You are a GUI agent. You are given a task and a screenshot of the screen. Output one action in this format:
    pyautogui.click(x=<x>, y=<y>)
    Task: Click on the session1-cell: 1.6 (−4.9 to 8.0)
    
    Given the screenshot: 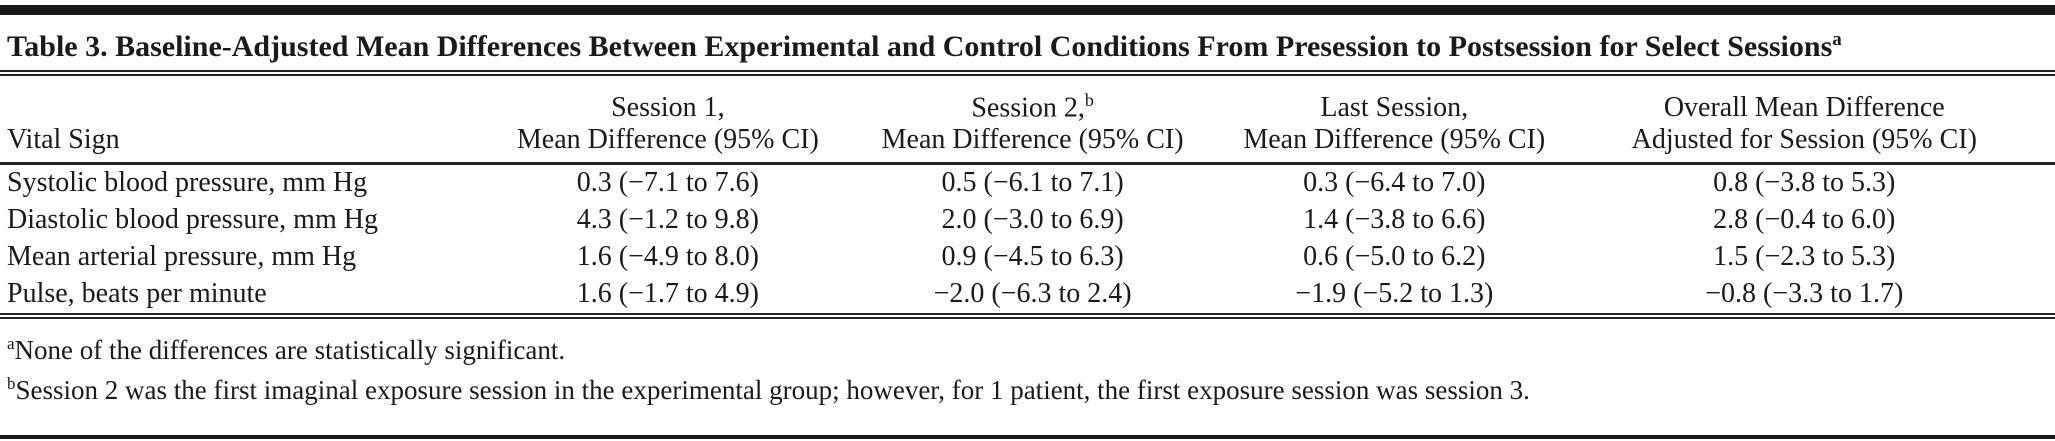 What is the action you would take?
    pyautogui.click(x=667, y=257)
    